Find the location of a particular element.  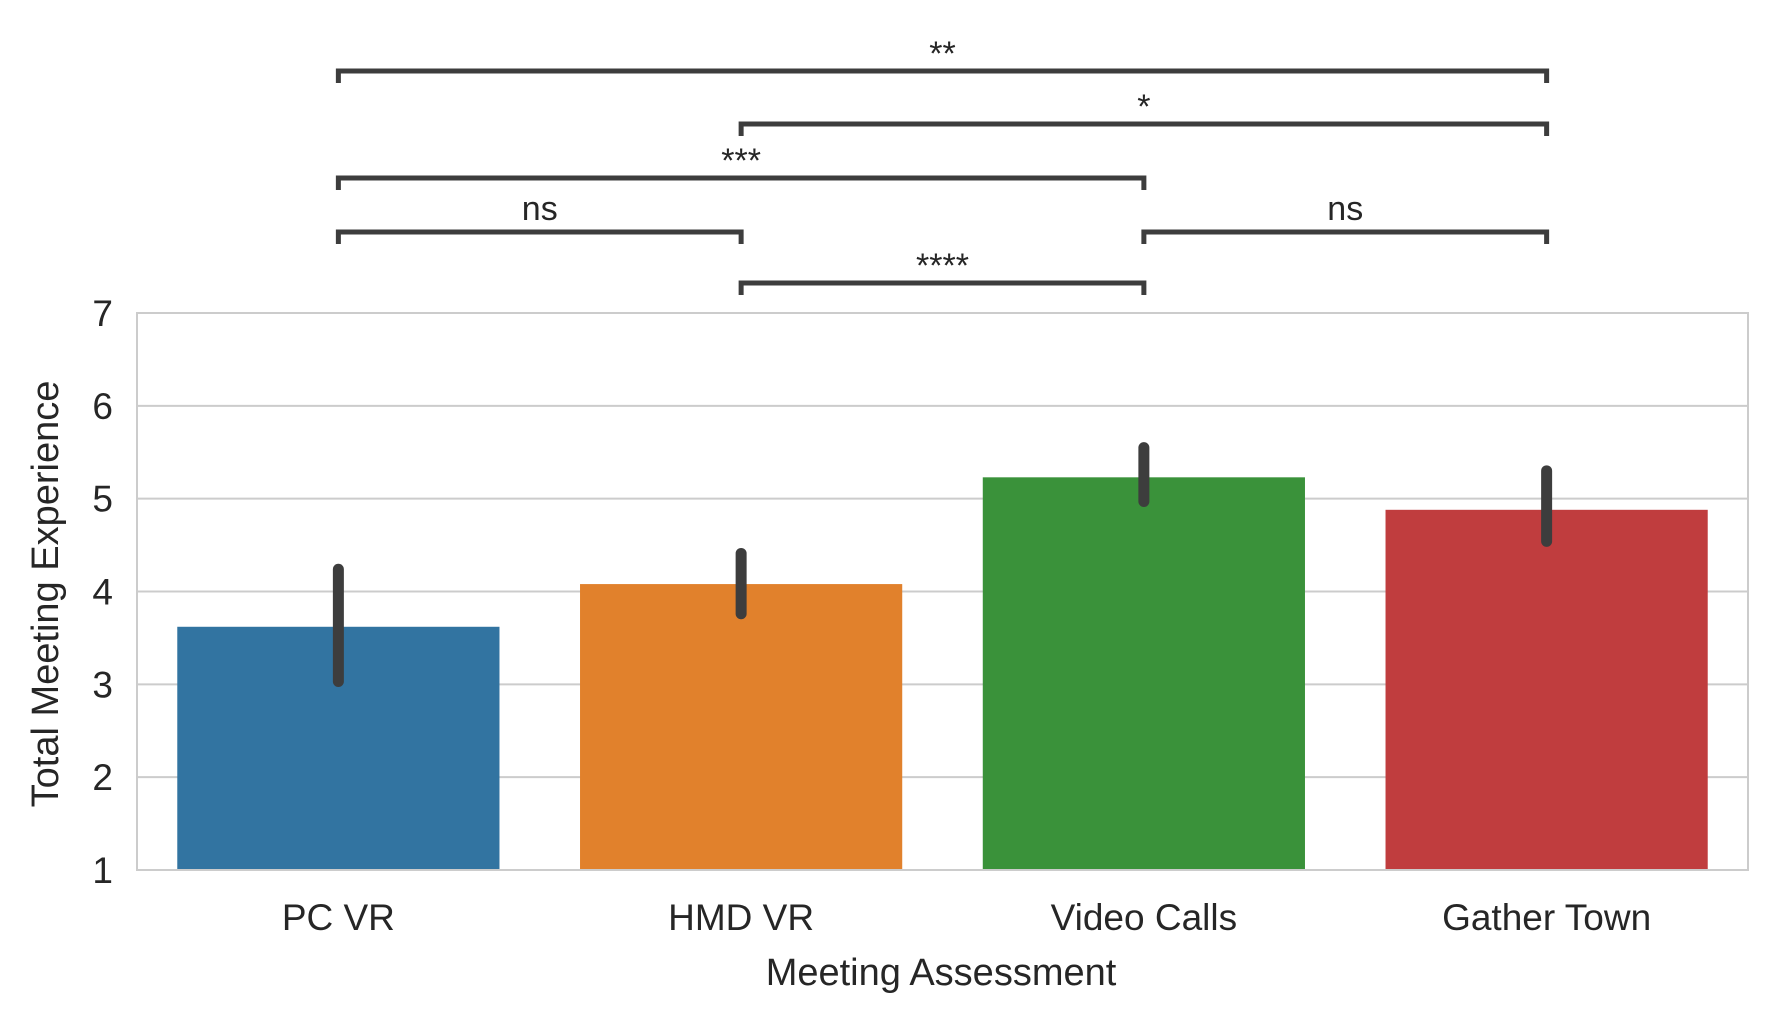

significance-label: **** is located at coordinates (942, 266).